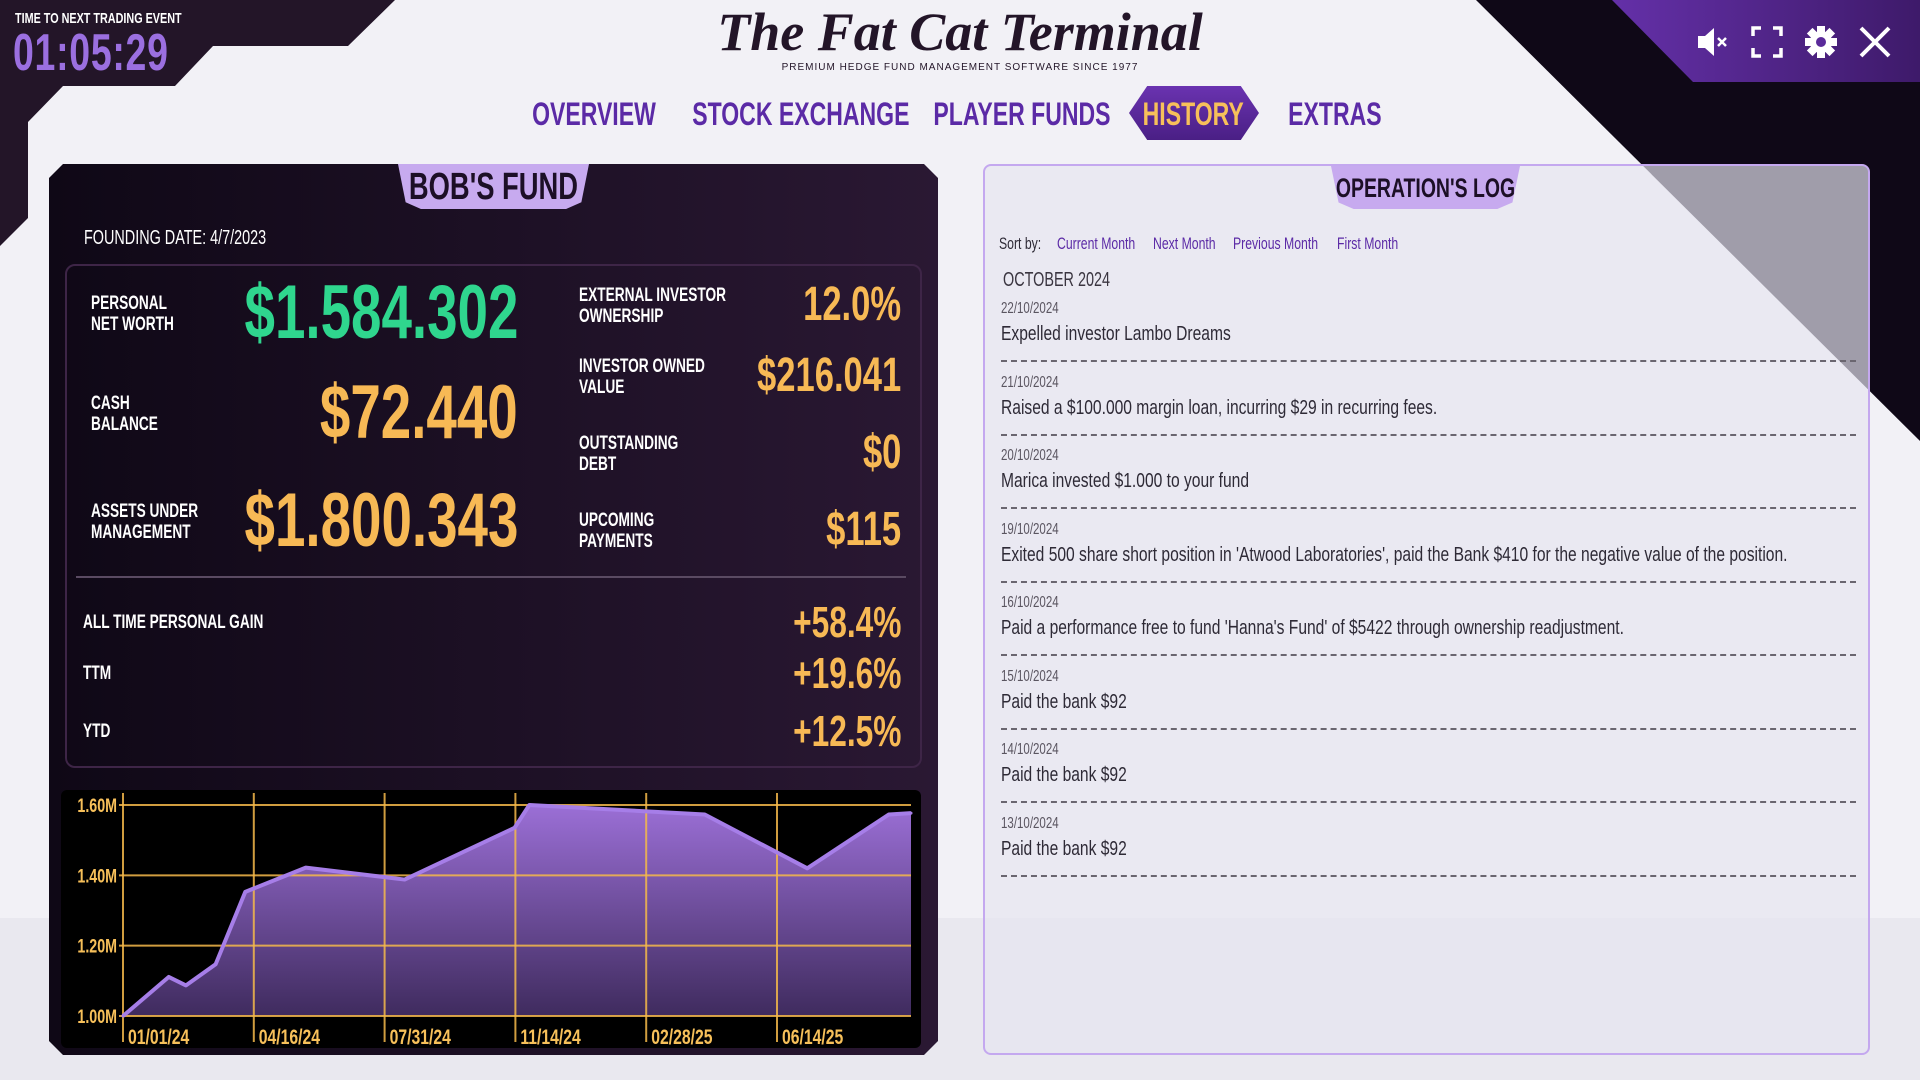  Describe the element at coordinates (681, 1037) in the screenshot. I see `x-tick-label: 02/28/25` at that location.